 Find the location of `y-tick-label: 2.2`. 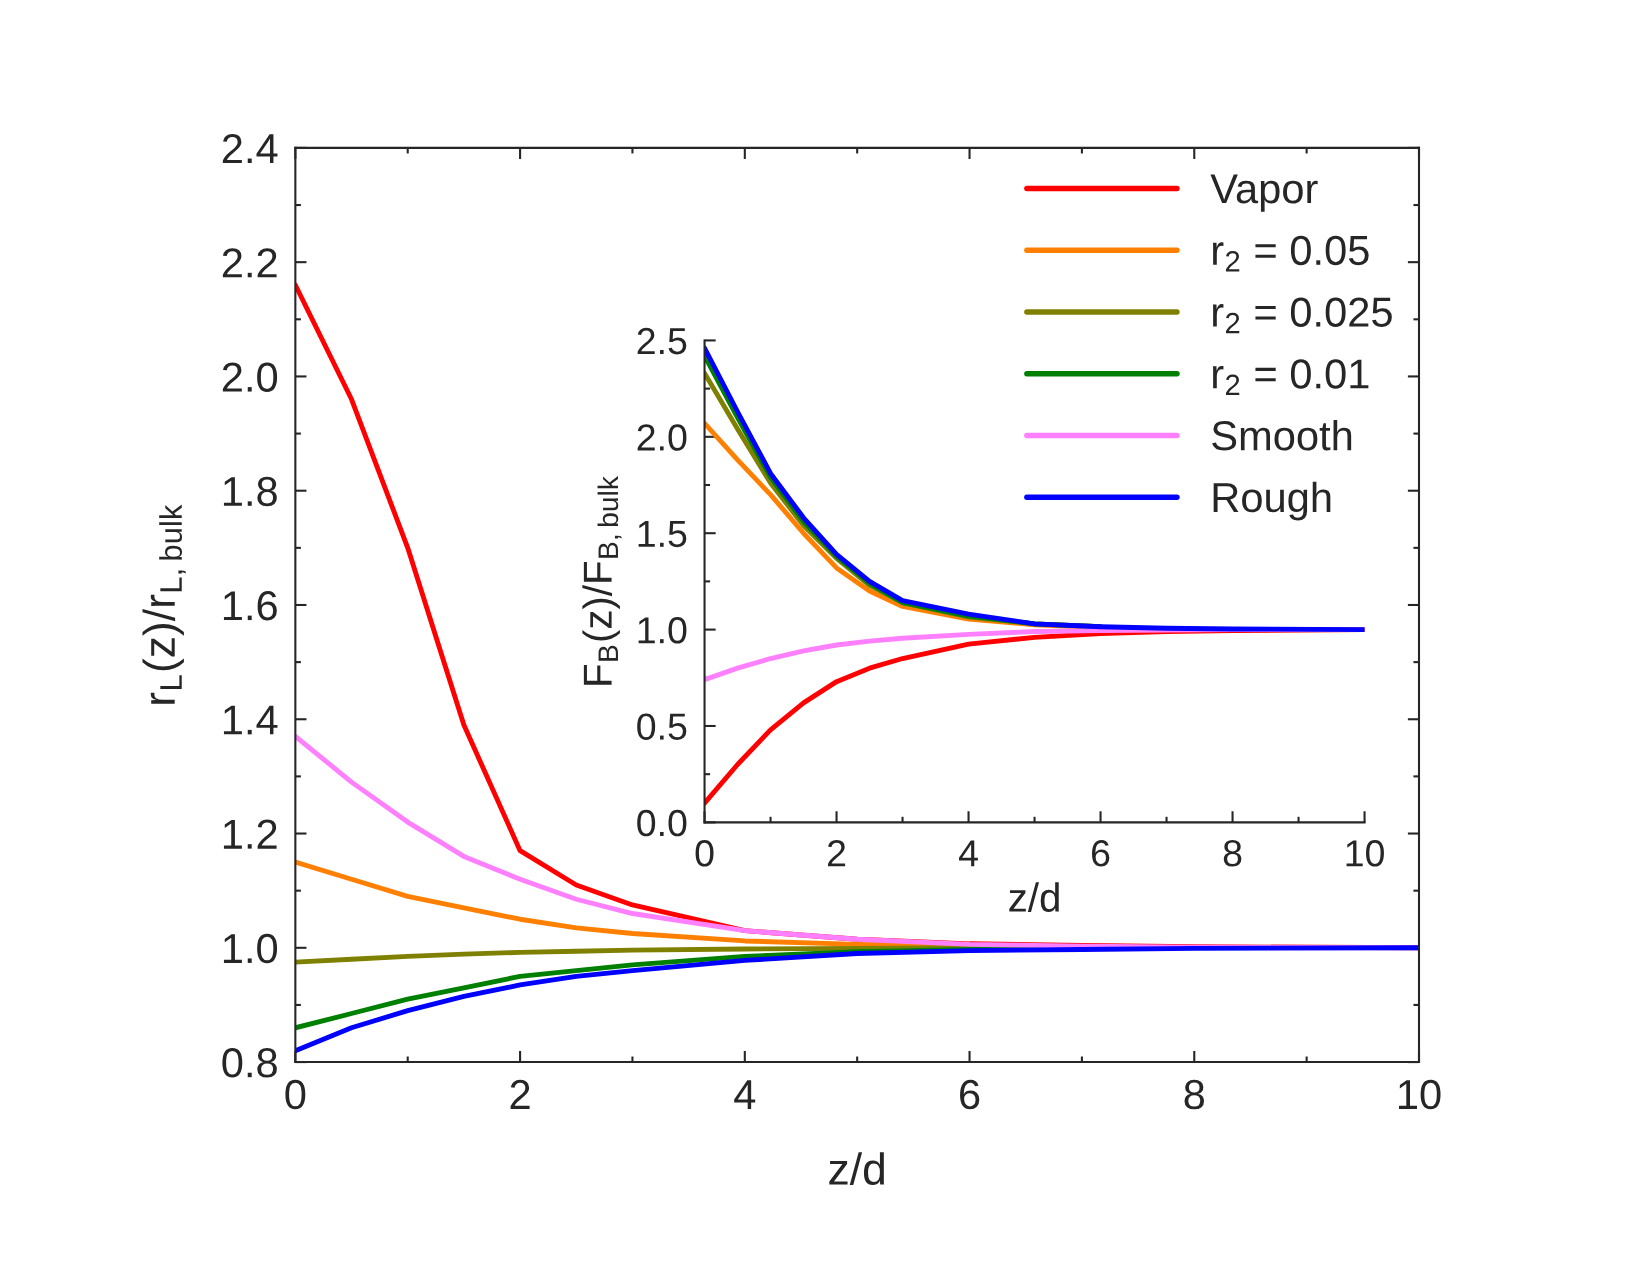

y-tick-label: 2.2 is located at coordinates (249, 263).